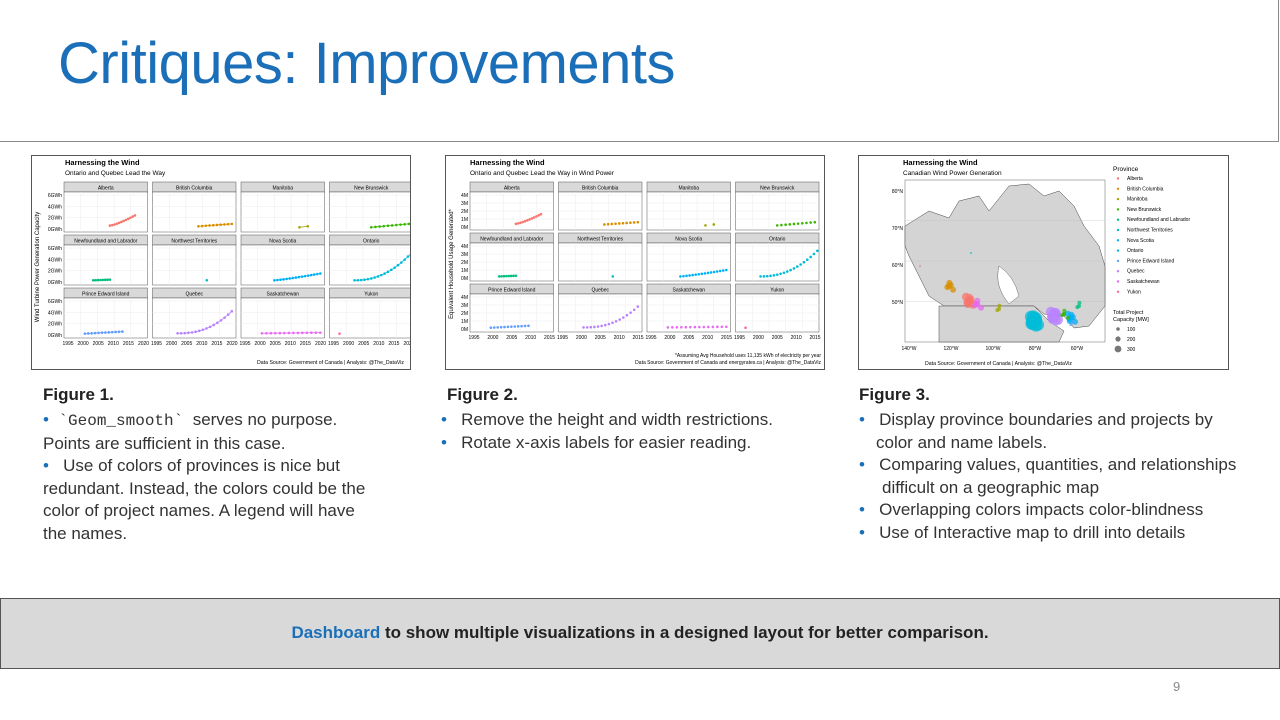  I want to click on size-legend-key, so click(1118, 339).